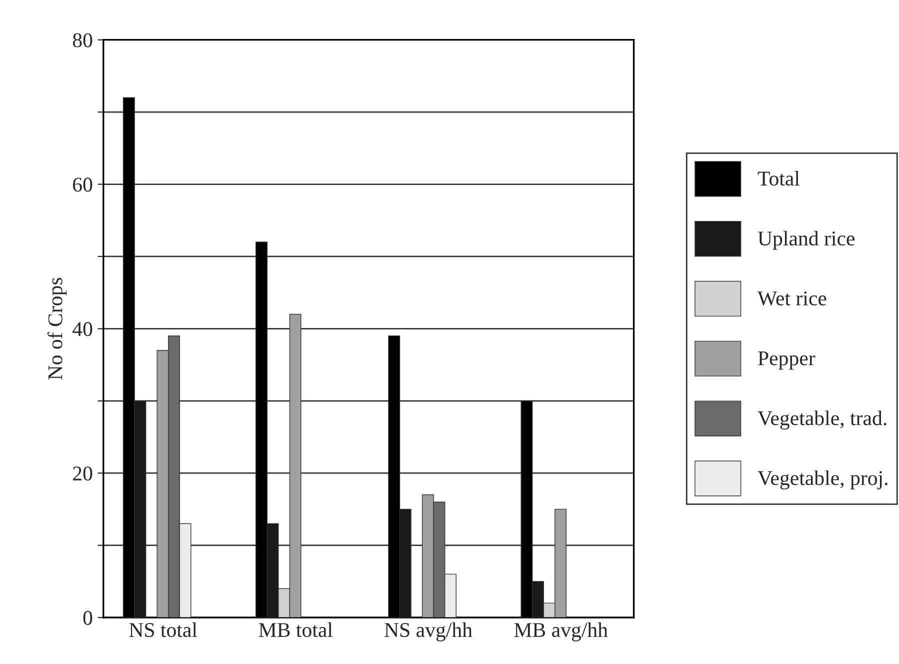 The height and width of the screenshot is (664, 899). What do you see at coordinates (57, 329) in the screenshot?
I see `y-axis-title: No of Crops` at bounding box center [57, 329].